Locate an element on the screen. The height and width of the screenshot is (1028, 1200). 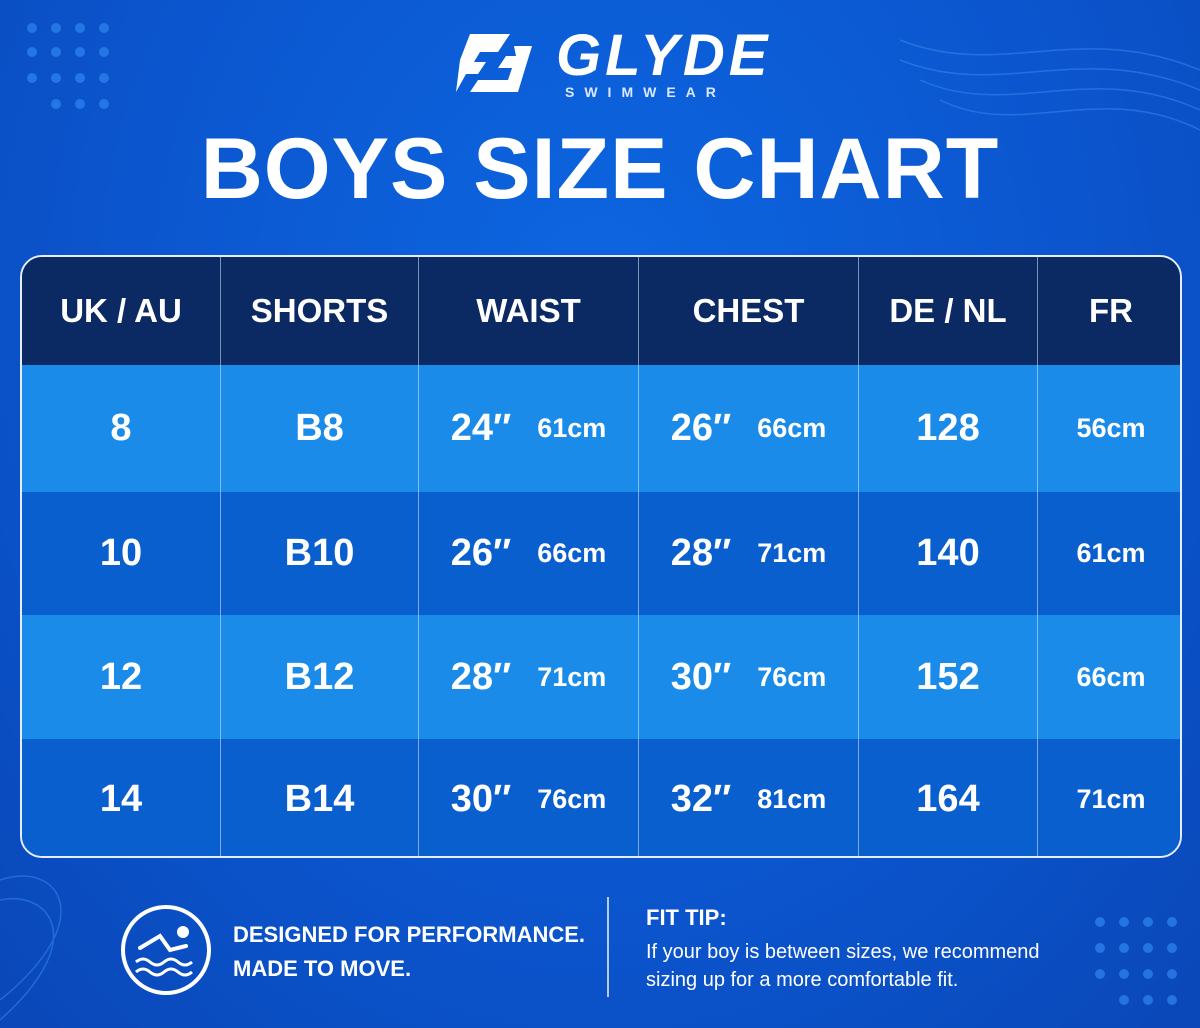
tip-line: sizing up for a more comfortable fit. is located at coordinates (802, 980).